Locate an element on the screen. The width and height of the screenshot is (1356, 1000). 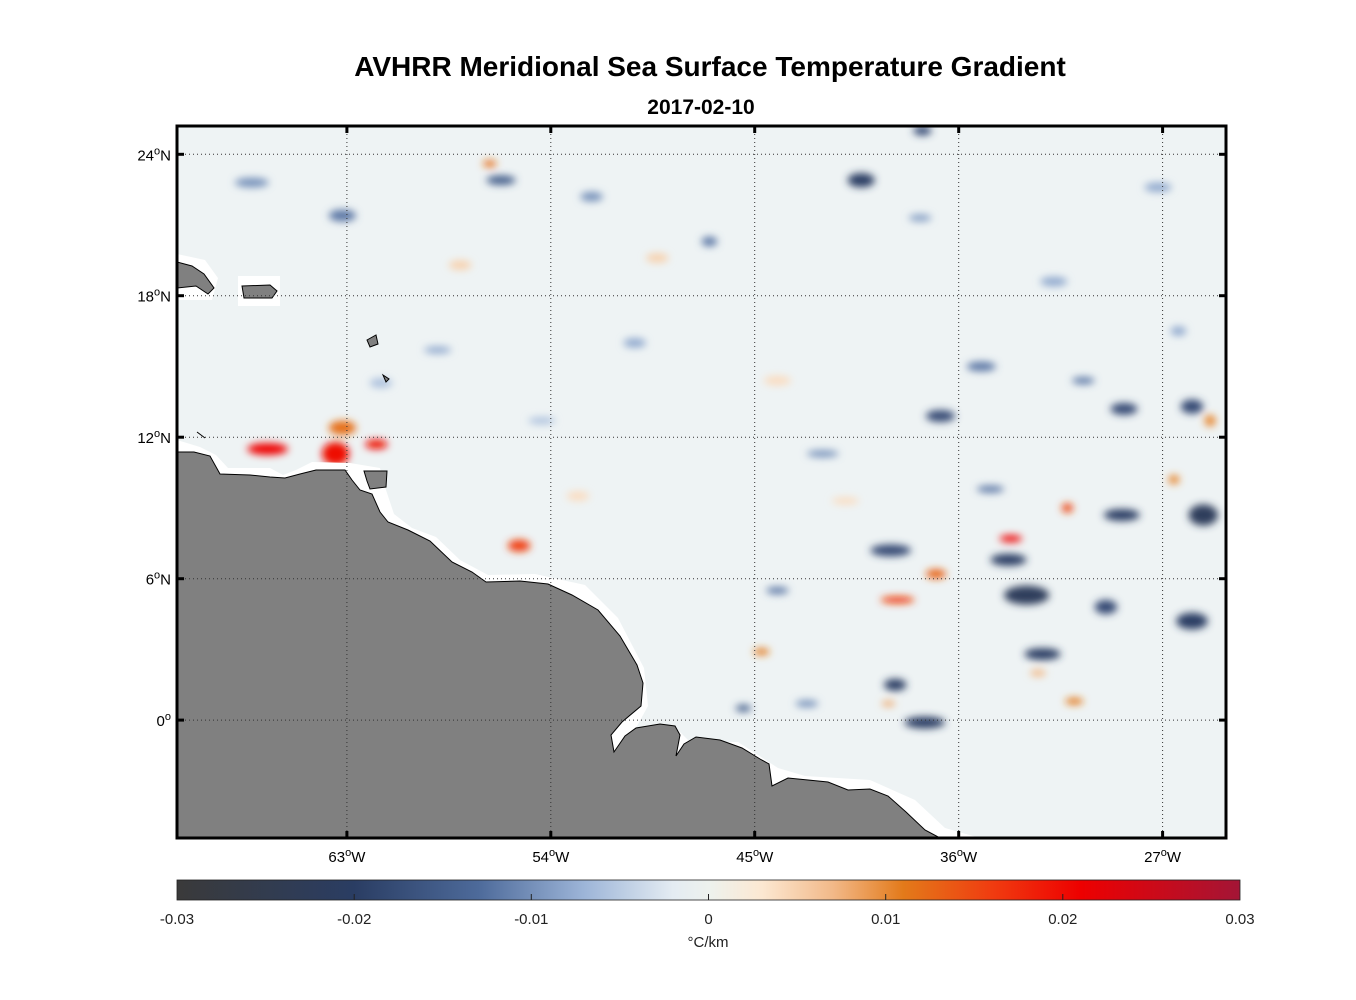
colorbar-tick-label-1: -0.02 is located at coordinates (354, 919).